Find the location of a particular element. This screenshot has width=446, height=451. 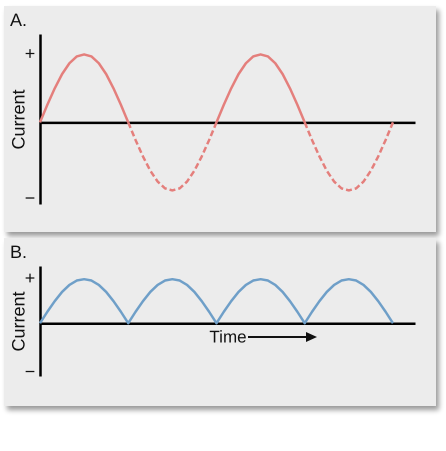

x-axis-title: Time is located at coordinates (228, 337).